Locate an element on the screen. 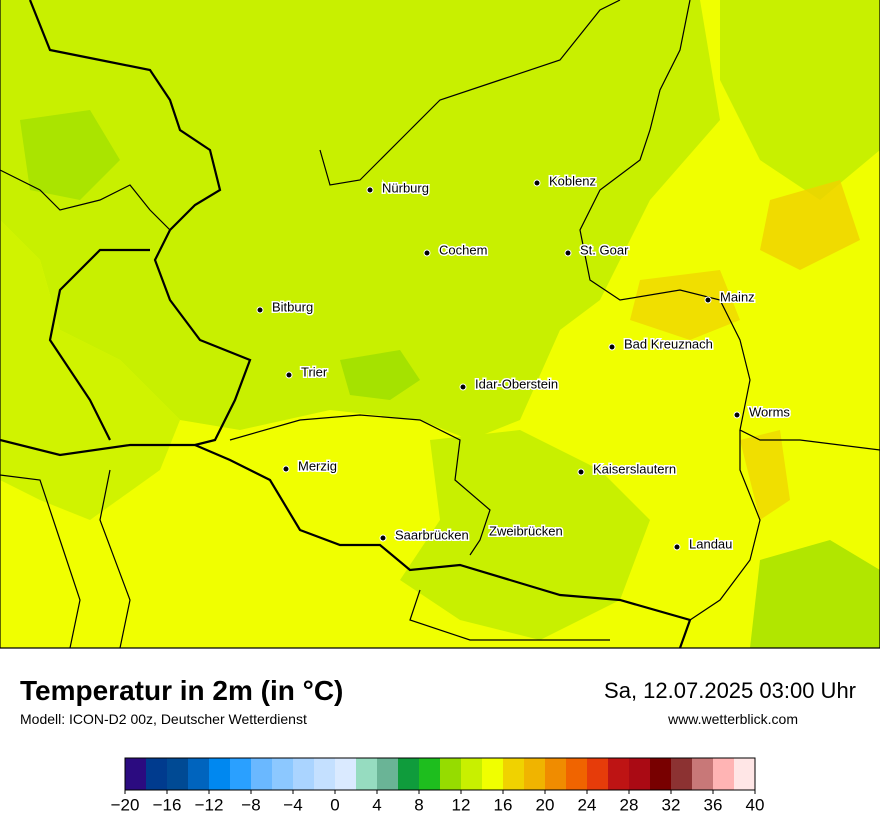  colorbar-frame is located at coordinates (440, 774).